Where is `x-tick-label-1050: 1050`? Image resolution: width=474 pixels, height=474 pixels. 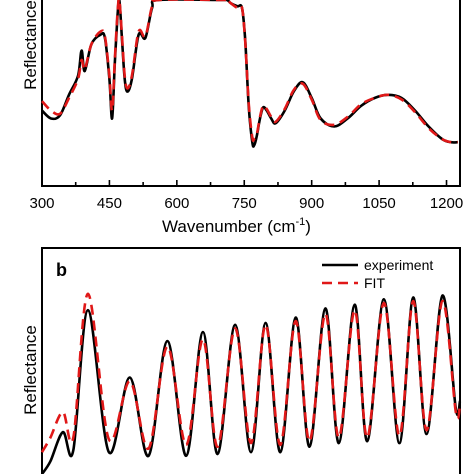 x-tick-label-1050: 1050 is located at coordinates (378, 203).